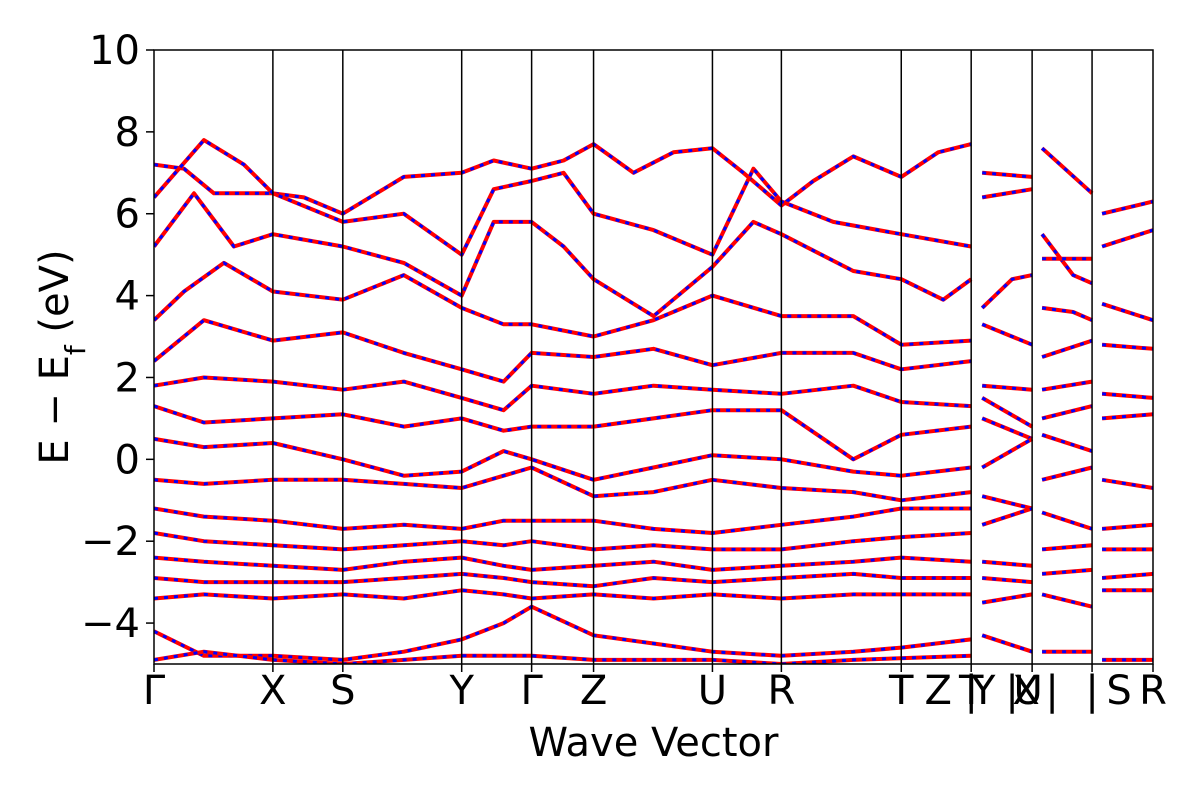 The height and width of the screenshot is (800, 1200). Describe the element at coordinates (110, 542) in the screenshot. I see `y-tick-label: −2` at that location.